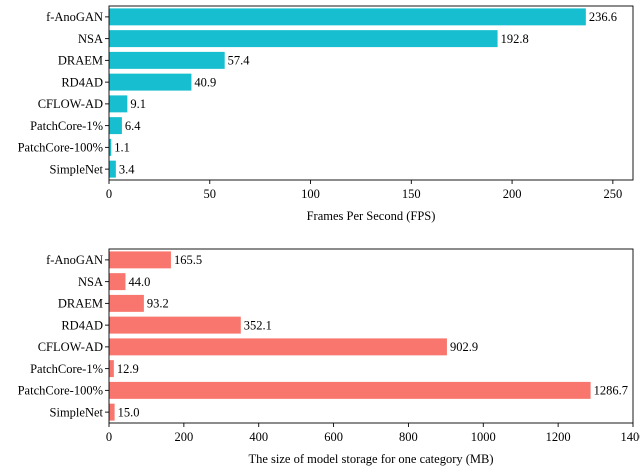 This screenshot has height=471, width=640. I want to click on bar-value-label-5: 902.9, so click(464, 347).